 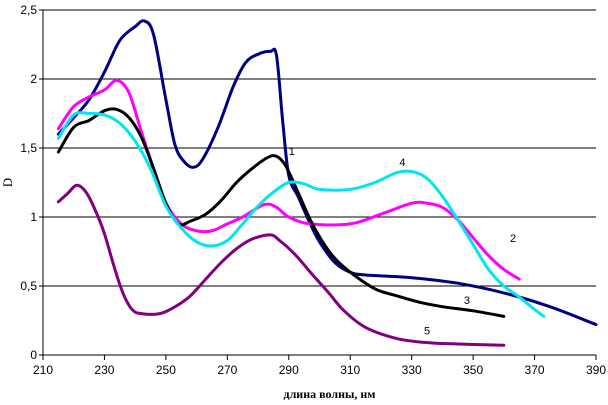 I want to click on x-tick-label: 230, so click(x=104, y=370).